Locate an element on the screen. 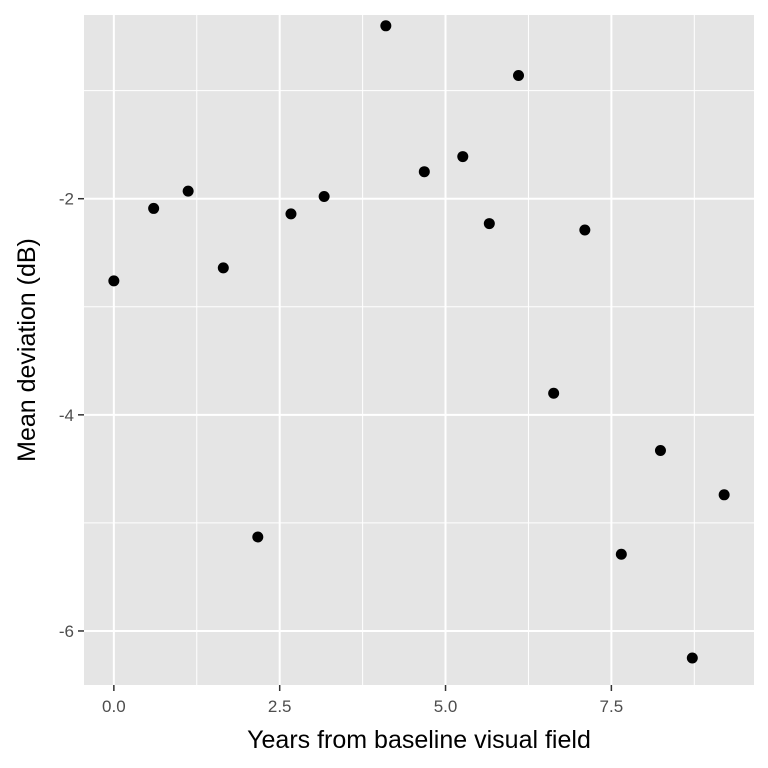 This screenshot has width=768, height=768. x-tick-label: 2.5 is located at coordinates (280, 706).